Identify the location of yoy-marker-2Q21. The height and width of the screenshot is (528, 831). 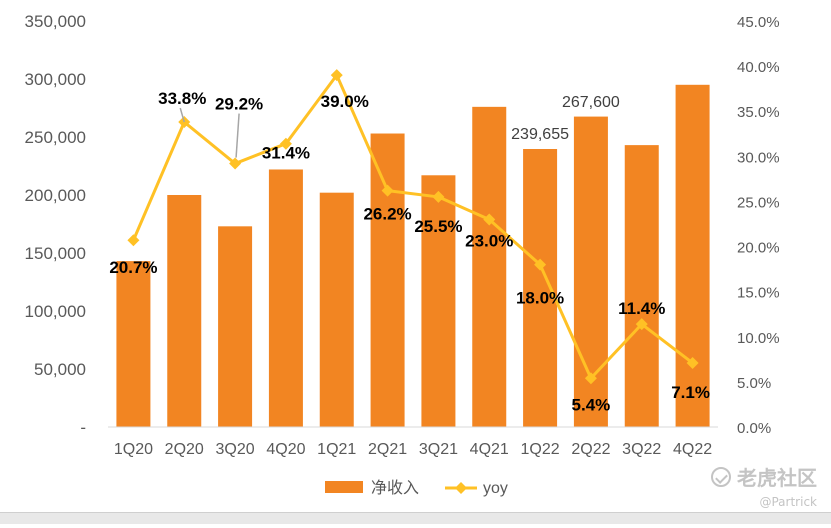
(387, 190).